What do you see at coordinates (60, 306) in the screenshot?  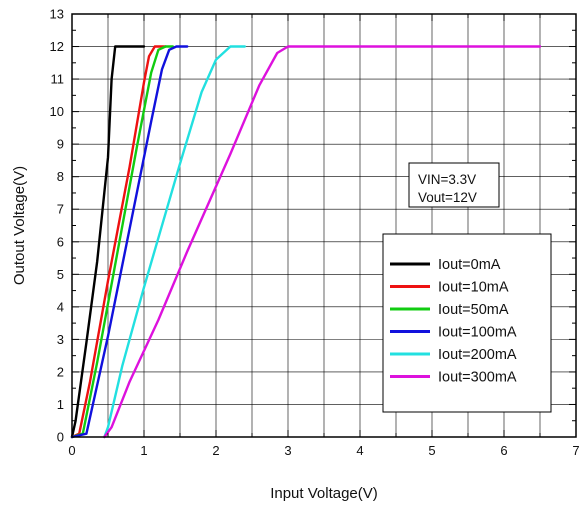 I see `y-tick-label: 4` at bounding box center [60, 306].